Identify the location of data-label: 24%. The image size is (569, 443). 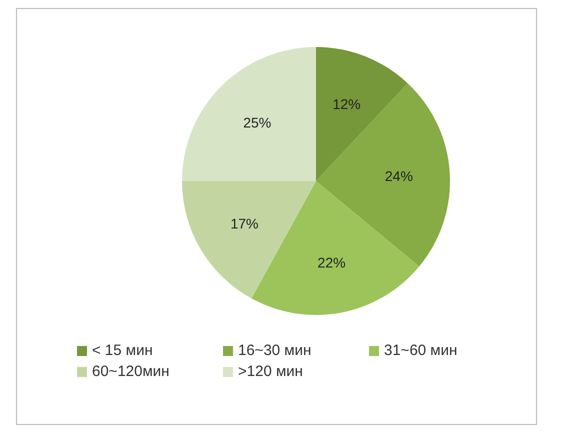
(398, 176).